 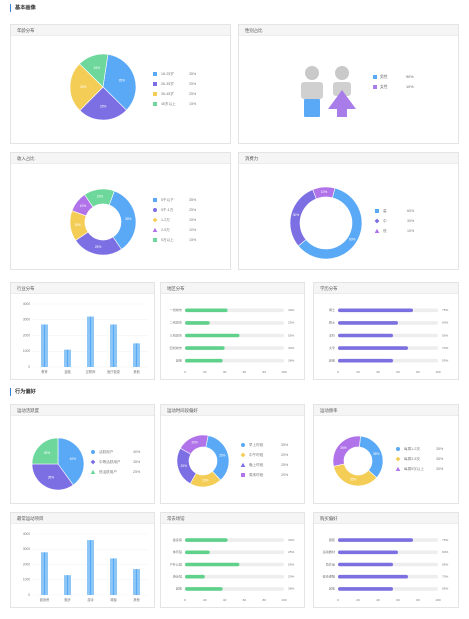 I want to click on y-category-label: 二线城市, so click(x=176, y=322).